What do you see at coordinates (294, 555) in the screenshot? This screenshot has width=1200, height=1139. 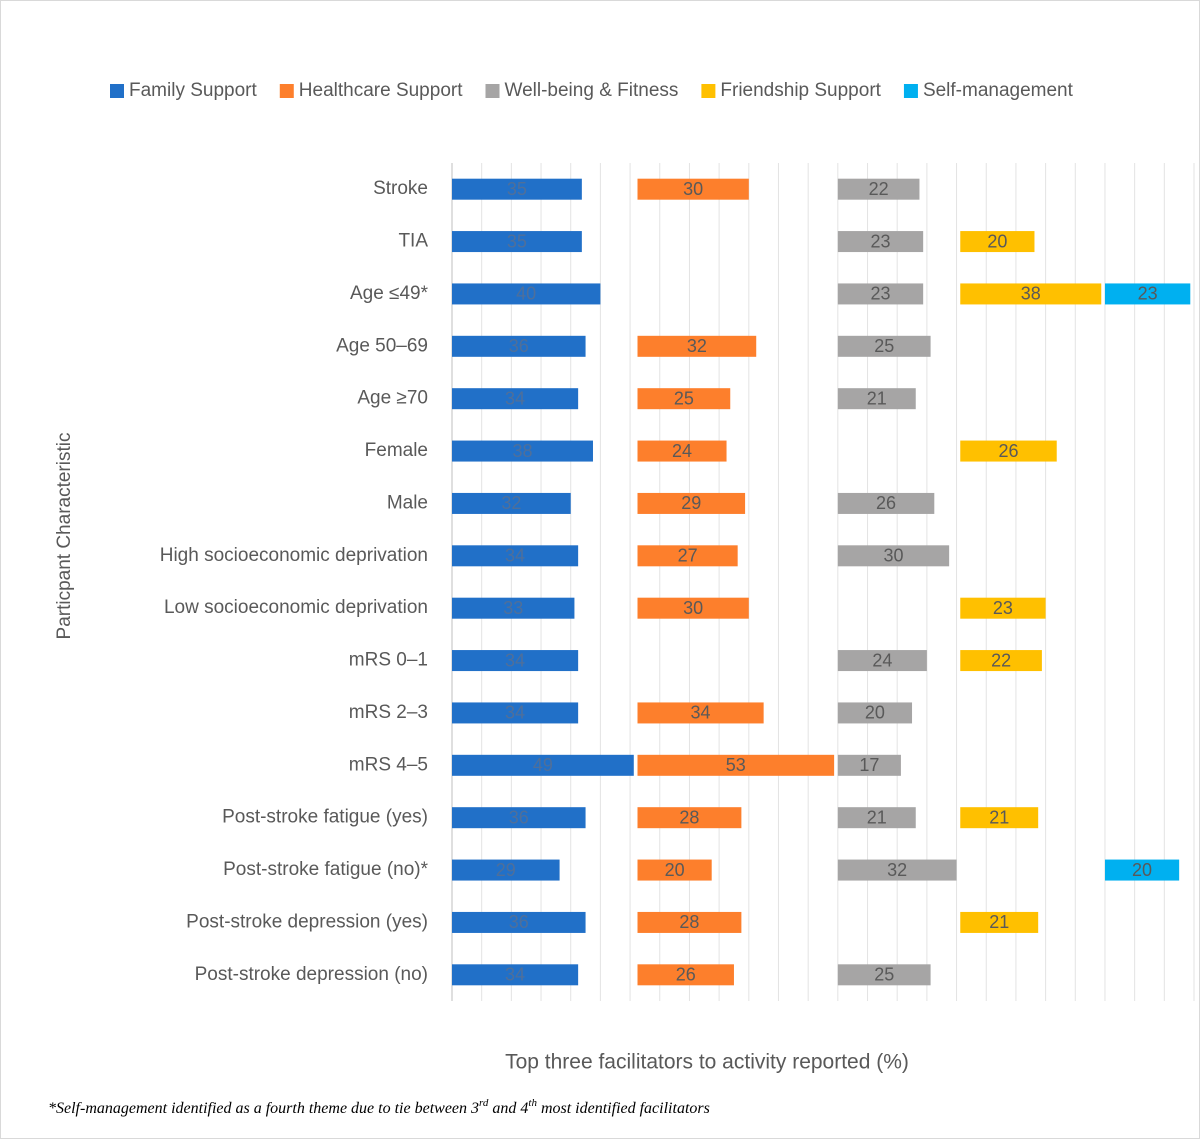 I see `y-tick-label: High socioeconomic deprivation` at bounding box center [294, 555].